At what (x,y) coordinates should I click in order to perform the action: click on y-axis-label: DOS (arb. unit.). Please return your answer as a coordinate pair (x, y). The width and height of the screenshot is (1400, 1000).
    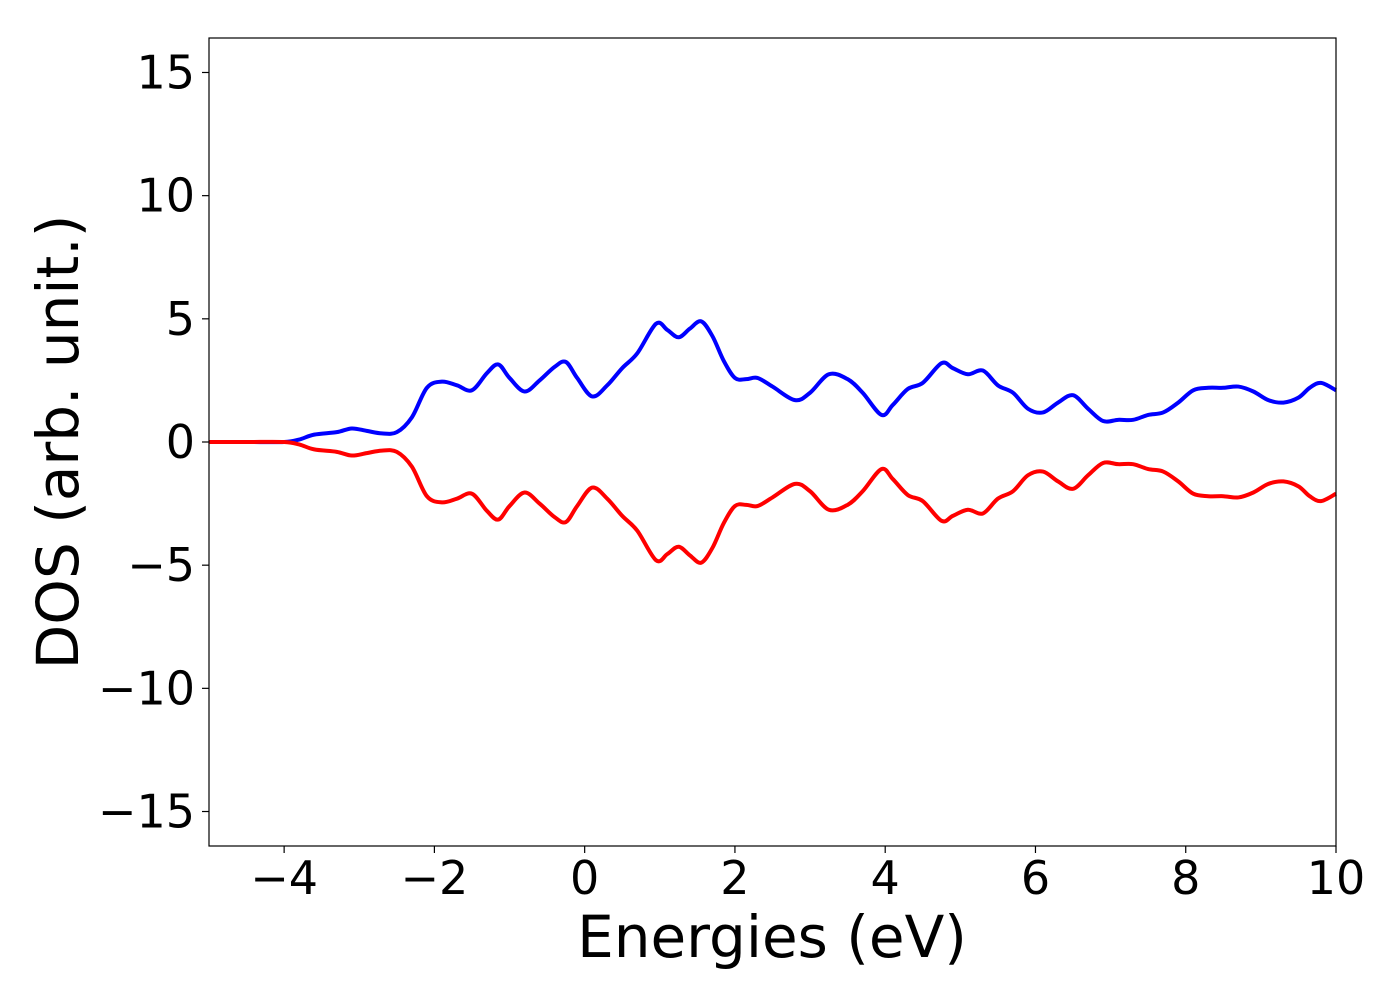
    Looking at the image, I should click on (58, 442).